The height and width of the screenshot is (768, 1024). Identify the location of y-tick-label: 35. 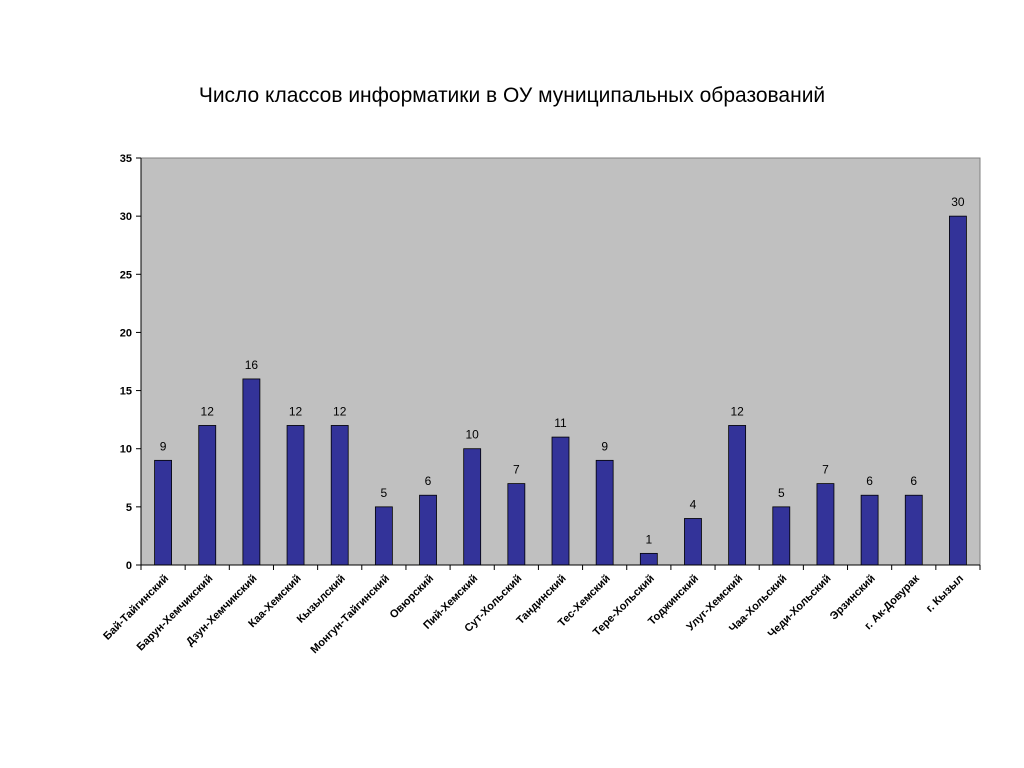
(126, 159).